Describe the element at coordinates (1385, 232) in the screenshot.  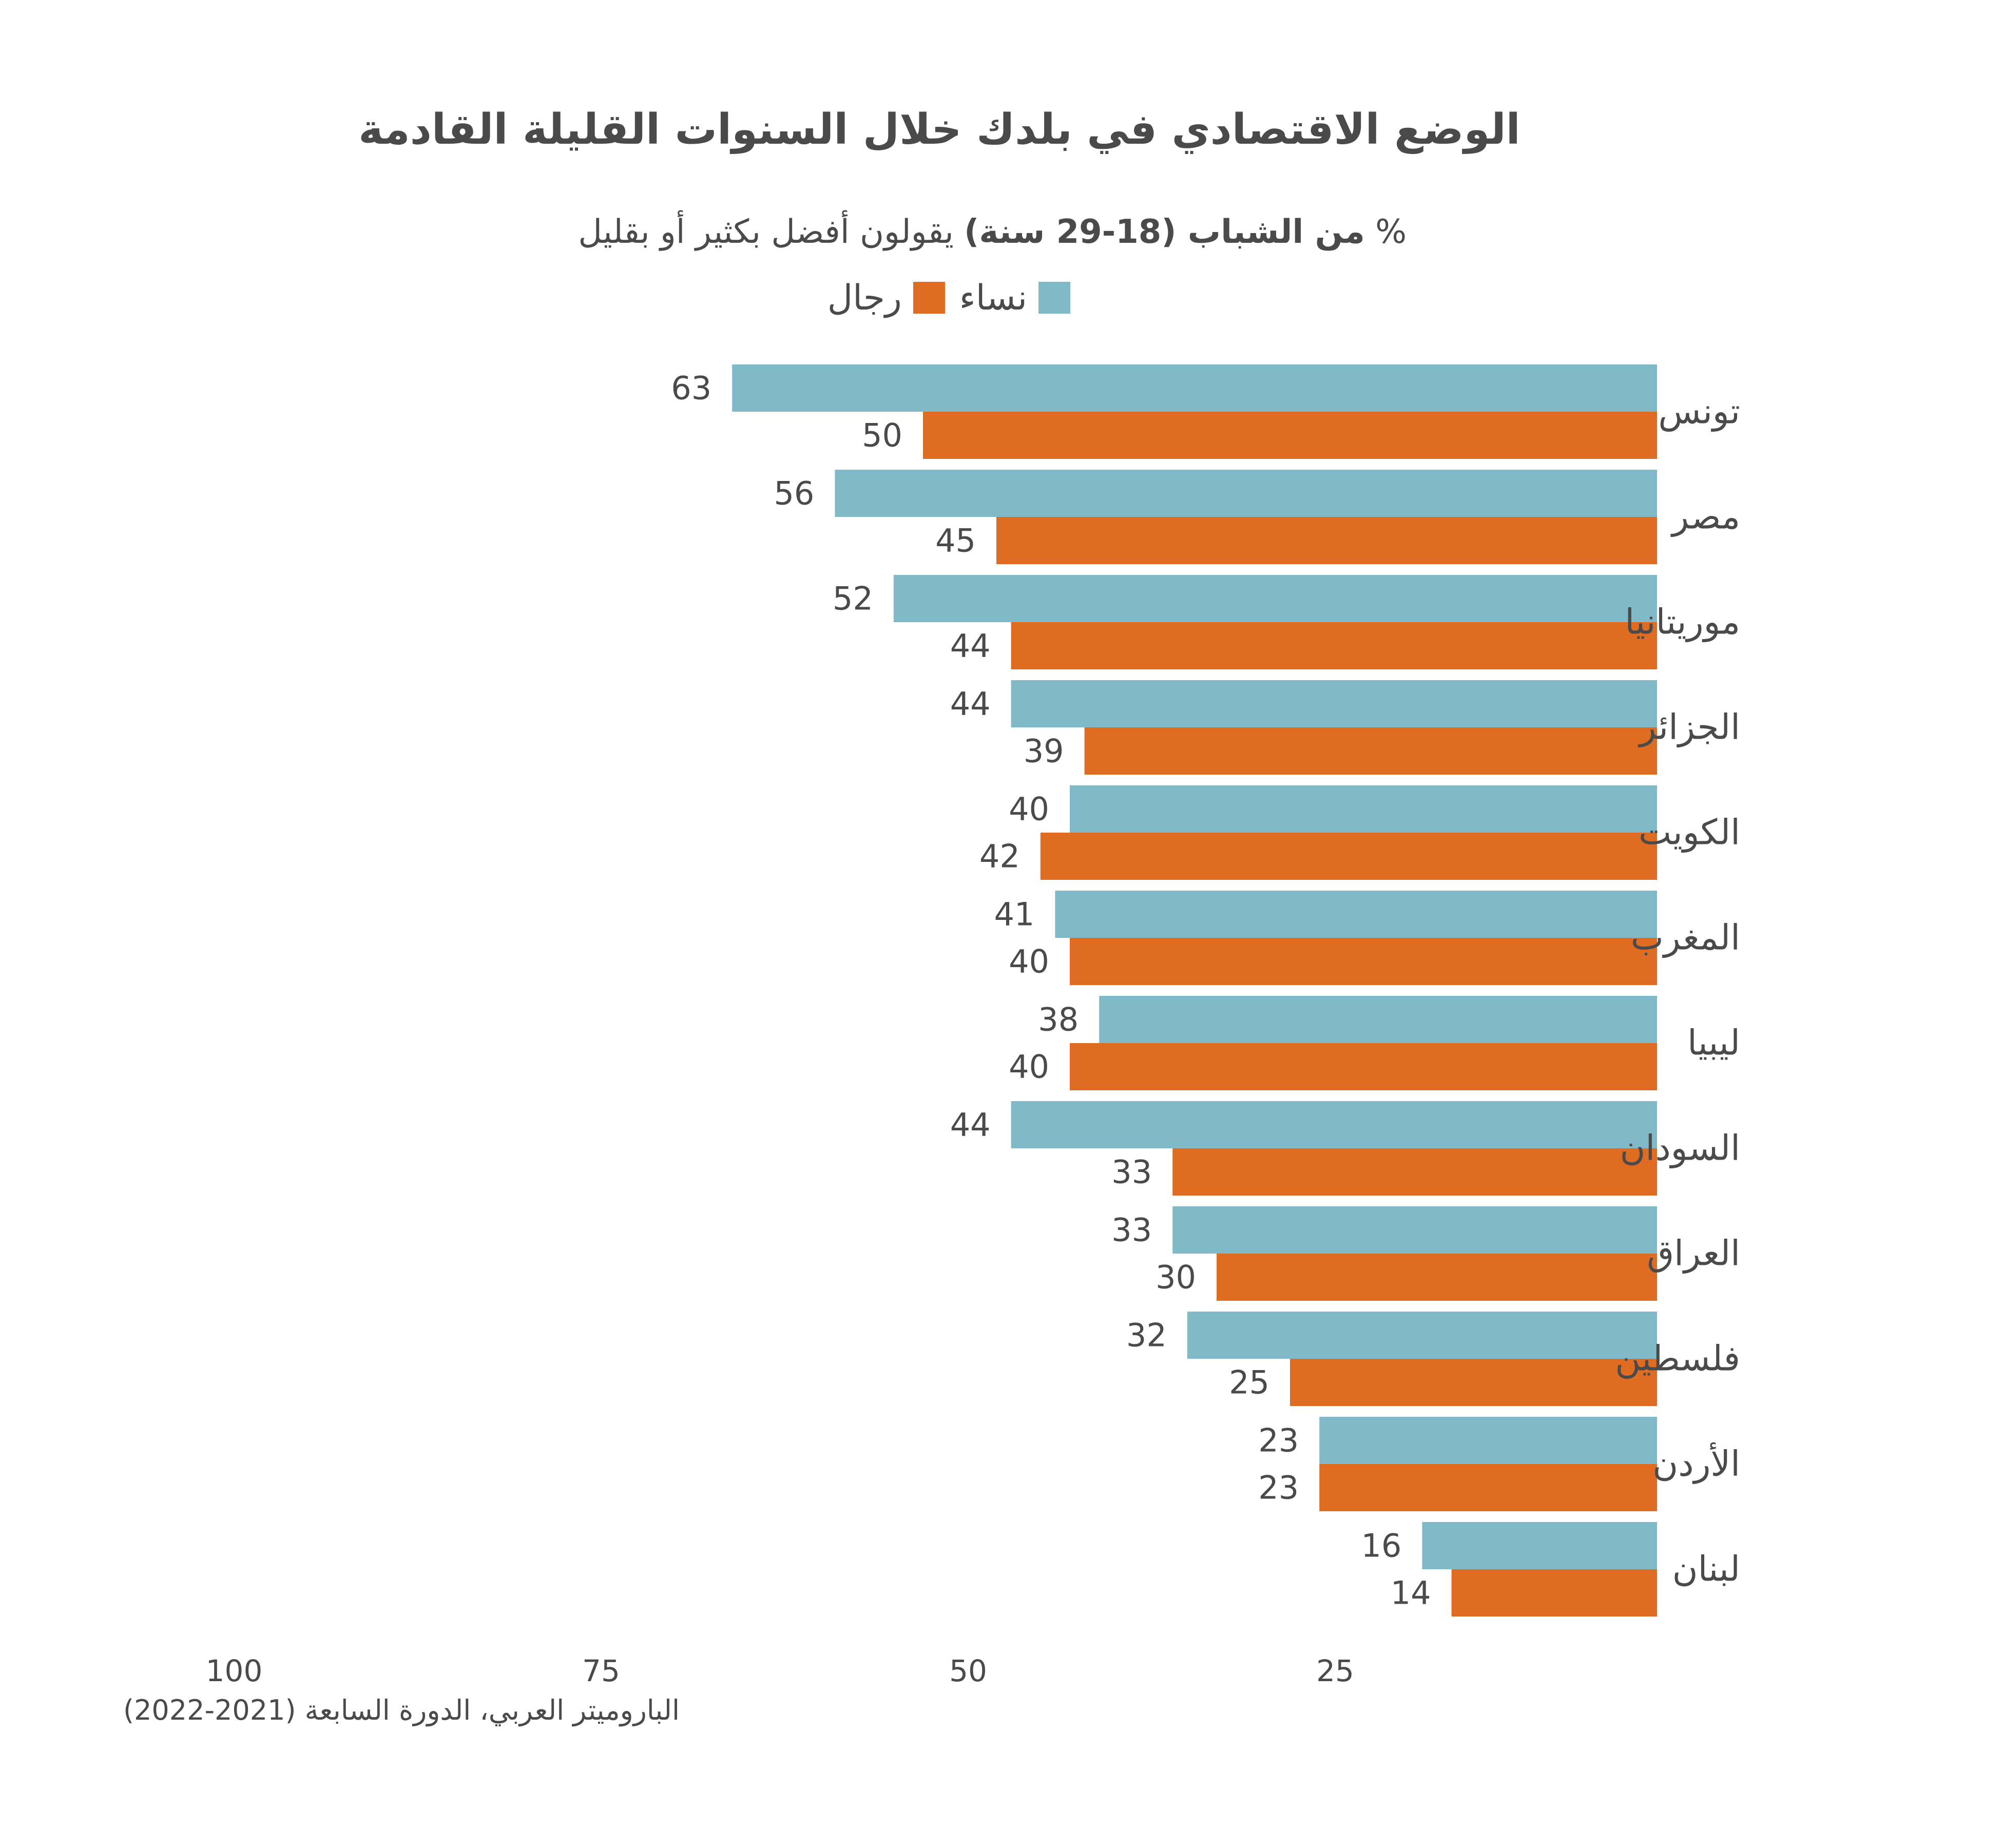
I see `subtitle-prefix: %` at that location.